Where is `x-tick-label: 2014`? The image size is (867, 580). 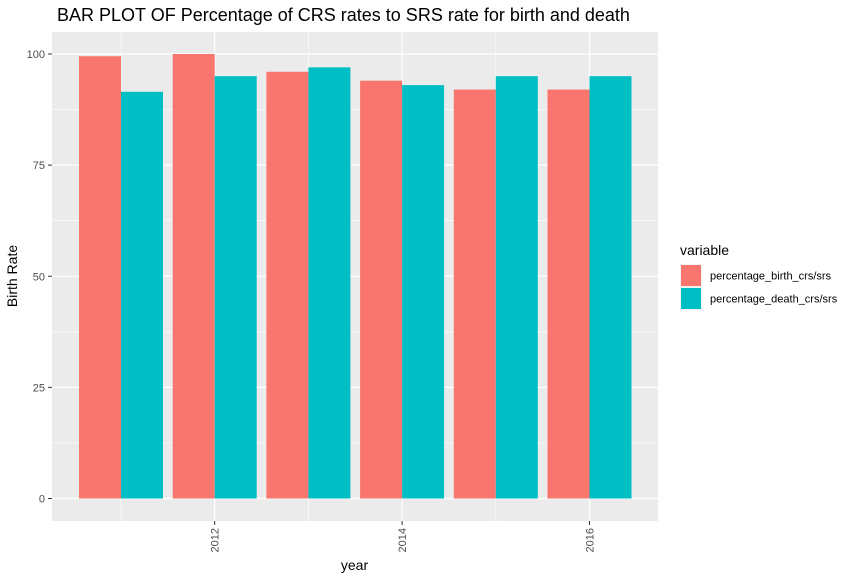
x-tick-label: 2014 is located at coordinates (403, 540).